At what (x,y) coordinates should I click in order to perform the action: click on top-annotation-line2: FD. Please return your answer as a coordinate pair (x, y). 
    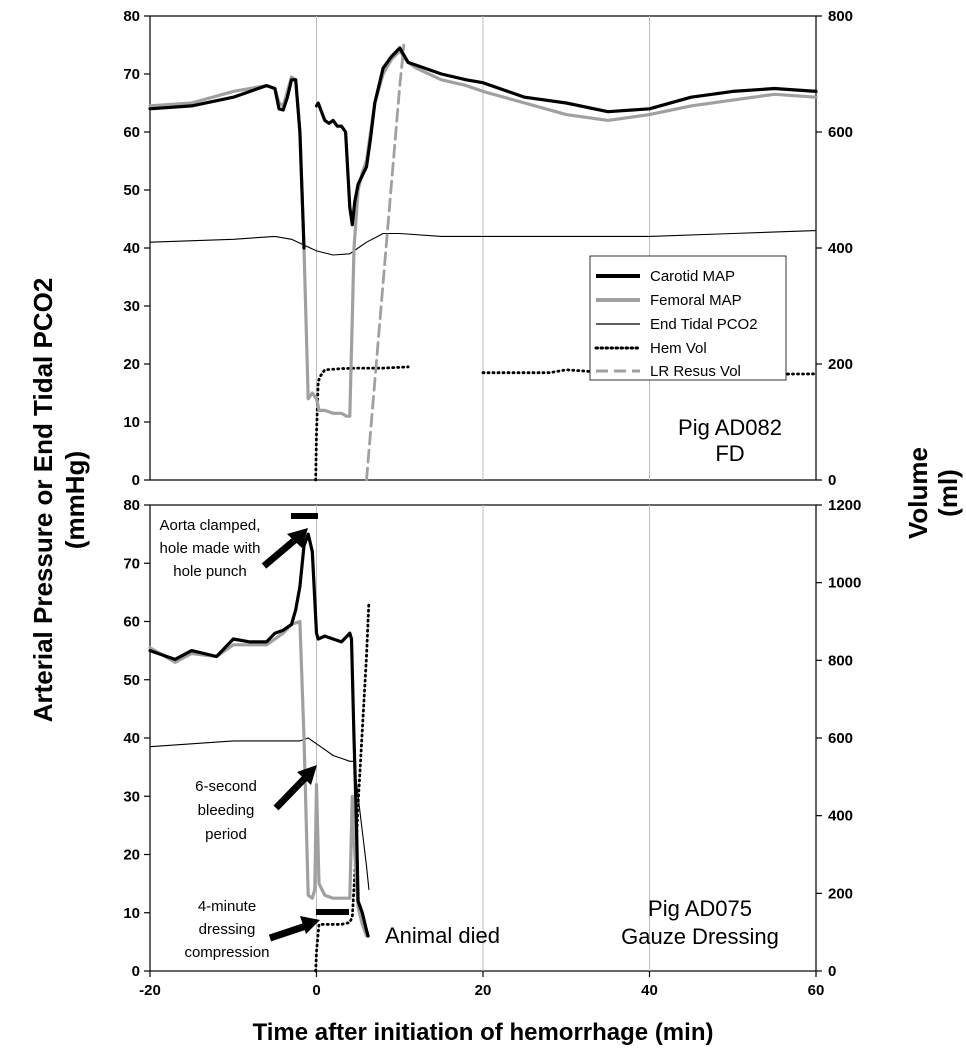
    Looking at the image, I should click on (729, 453).